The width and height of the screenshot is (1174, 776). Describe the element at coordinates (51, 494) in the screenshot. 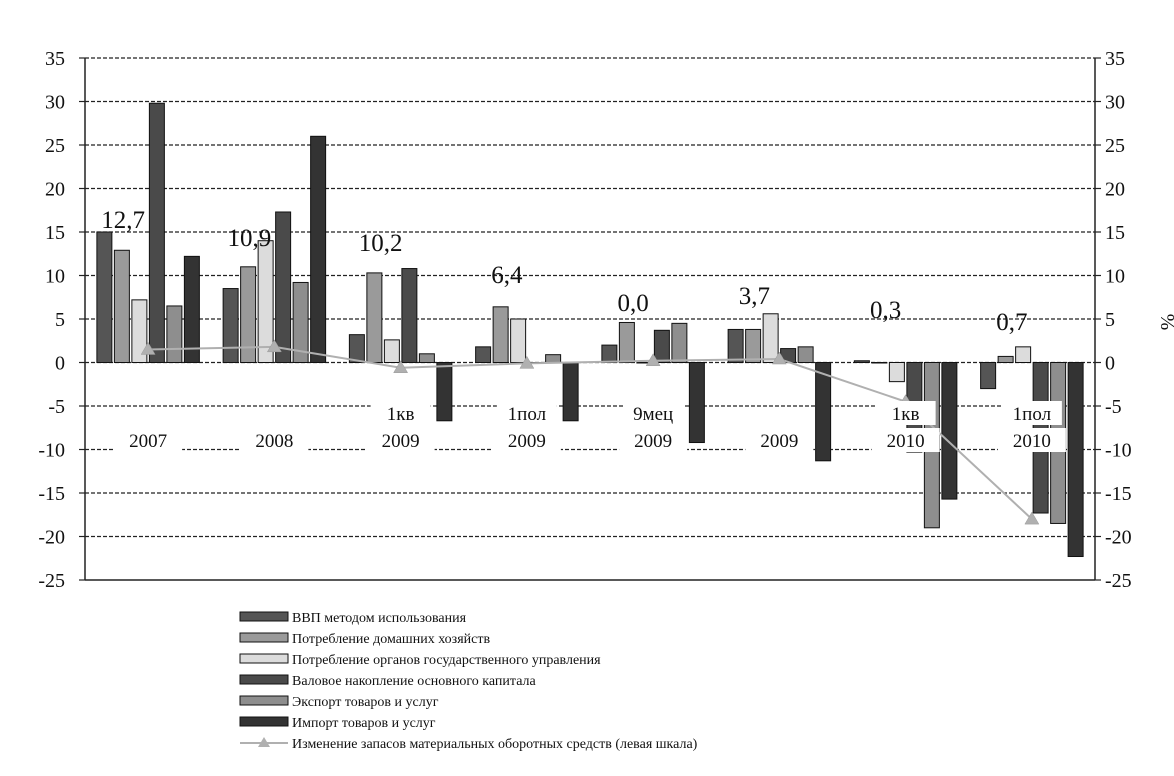

I see `y-tick-label-left: -15` at that location.